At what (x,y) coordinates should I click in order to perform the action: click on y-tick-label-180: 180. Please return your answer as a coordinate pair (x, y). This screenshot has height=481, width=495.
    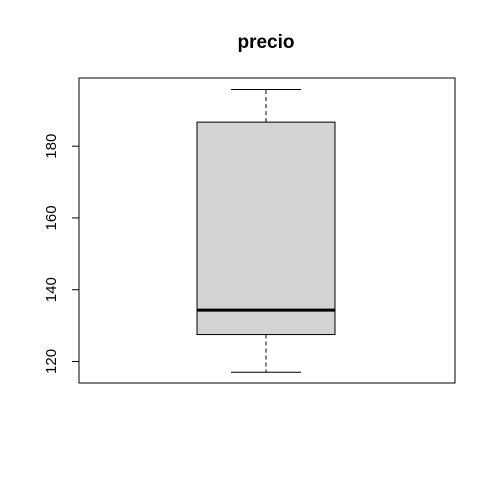
    Looking at the image, I should click on (51, 146).